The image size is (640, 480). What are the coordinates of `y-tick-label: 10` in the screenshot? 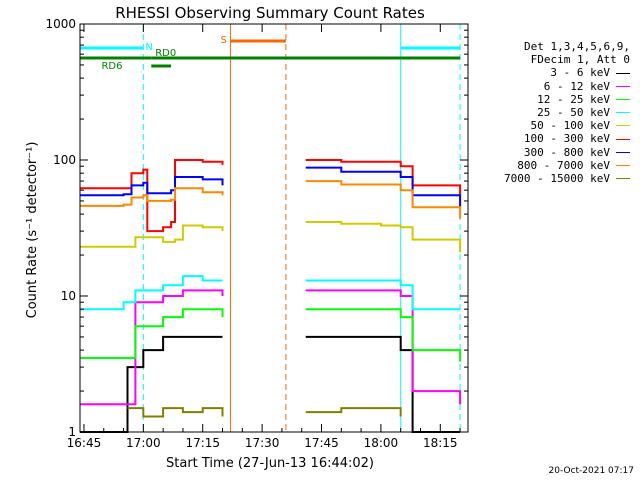 It's located at (68, 296).